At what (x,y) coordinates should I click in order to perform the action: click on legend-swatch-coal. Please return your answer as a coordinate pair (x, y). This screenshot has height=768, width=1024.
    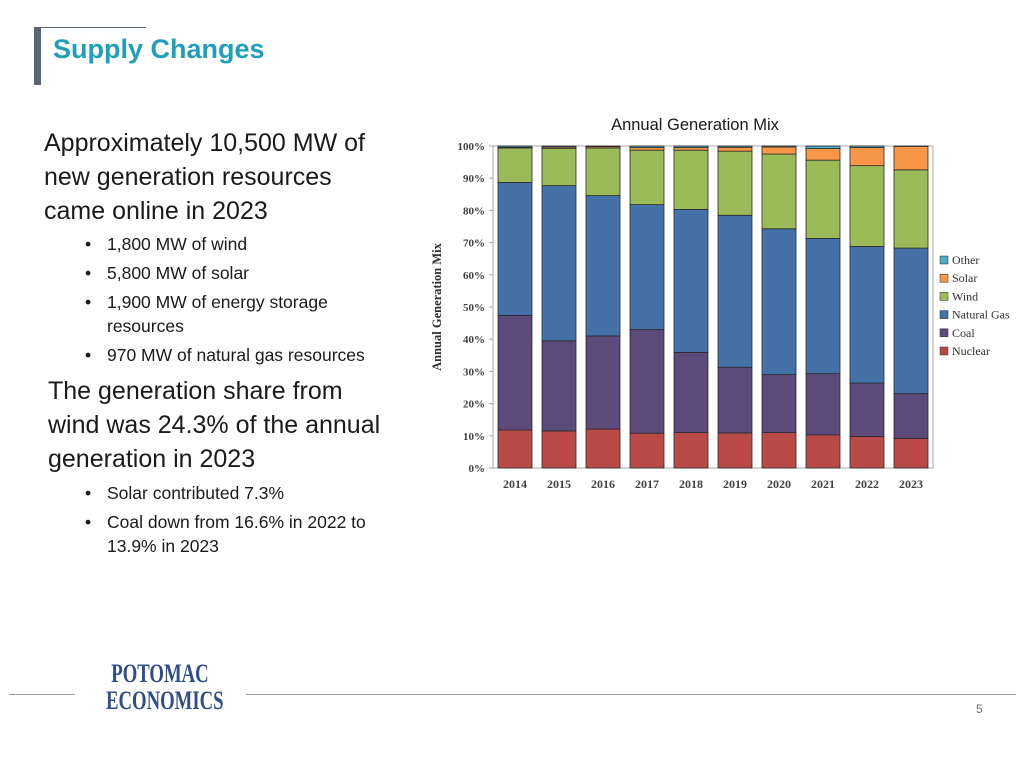
    Looking at the image, I should click on (944, 333).